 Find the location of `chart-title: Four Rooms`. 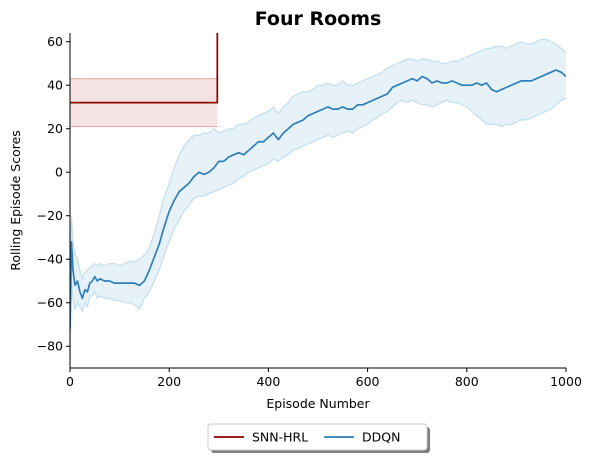

chart-title: Four Rooms is located at coordinates (318, 19).